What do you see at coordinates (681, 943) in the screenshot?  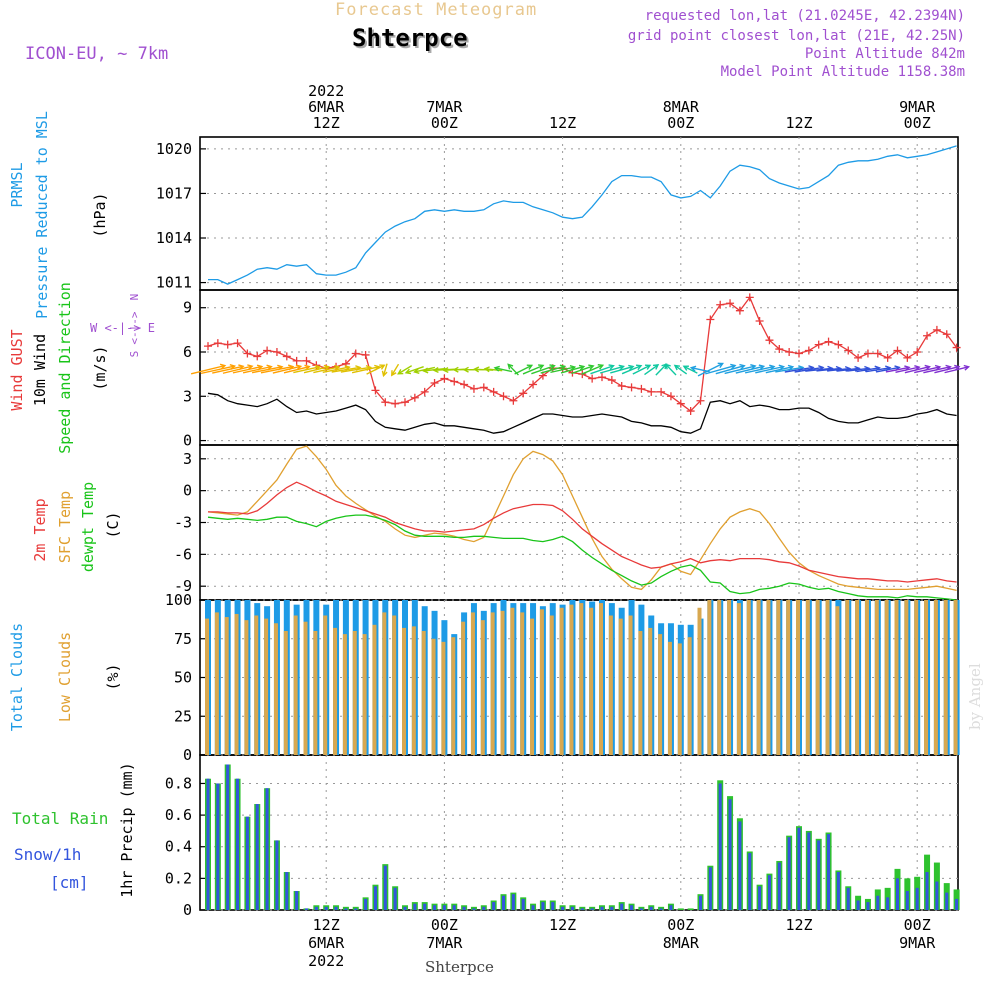 I see `bottom-time-label: 8MAR` at bounding box center [681, 943].